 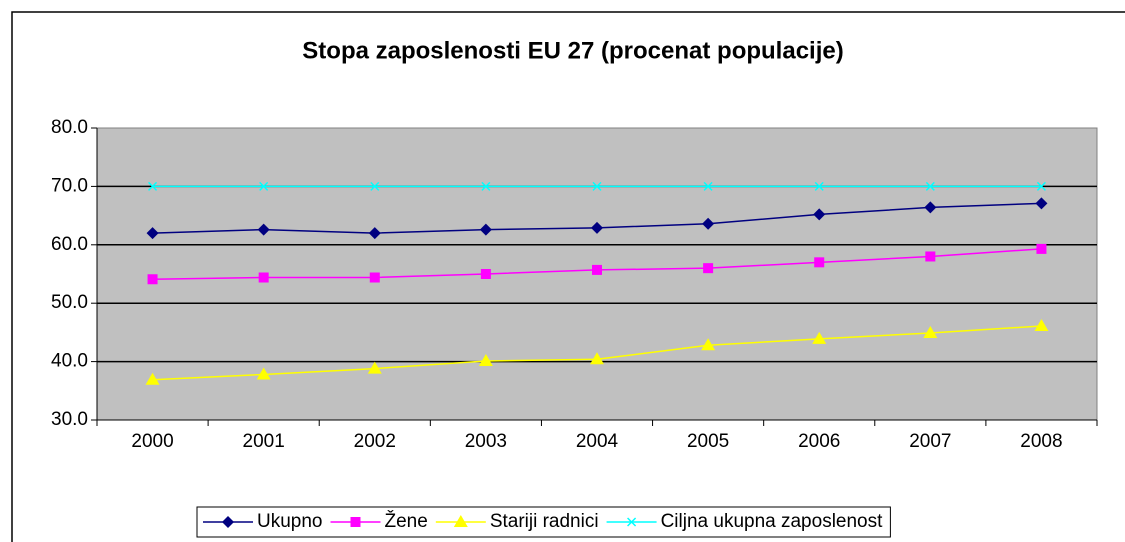 I want to click on y-tick-label: 40.0, so click(x=69, y=361).